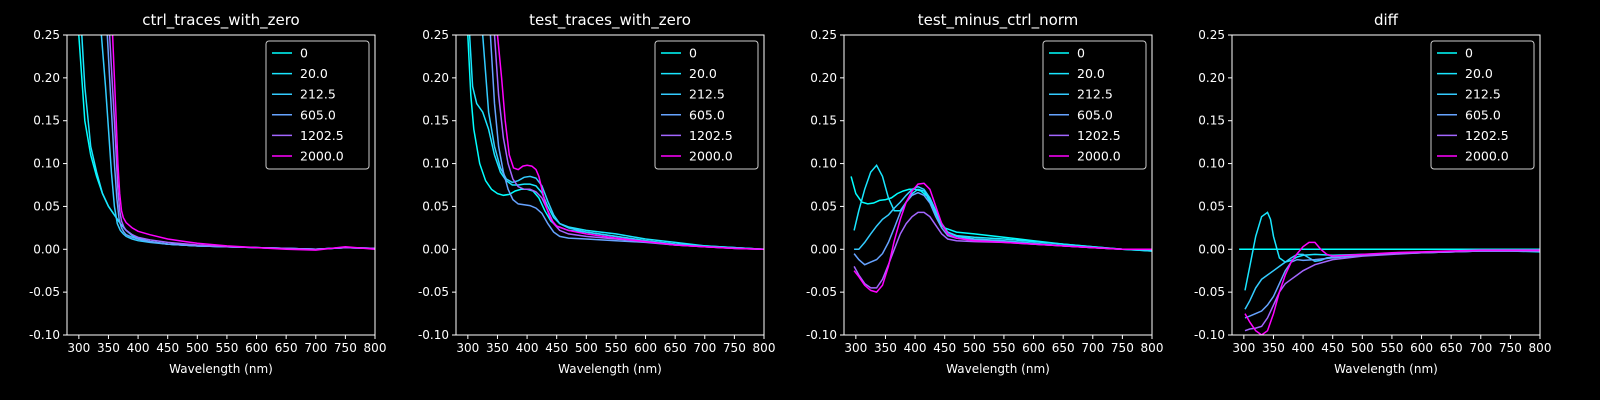 This screenshot has width=1600, height=400. What do you see at coordinates (1487, 156) in the screenshot?
I see `legend-label: 2000.0` at bounding box center [1487, 156].